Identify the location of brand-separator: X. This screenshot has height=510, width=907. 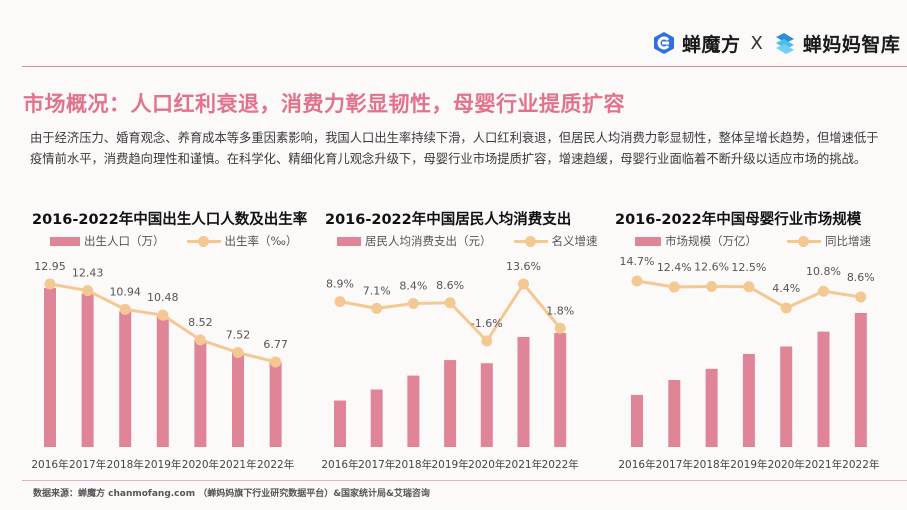
(756, 43).